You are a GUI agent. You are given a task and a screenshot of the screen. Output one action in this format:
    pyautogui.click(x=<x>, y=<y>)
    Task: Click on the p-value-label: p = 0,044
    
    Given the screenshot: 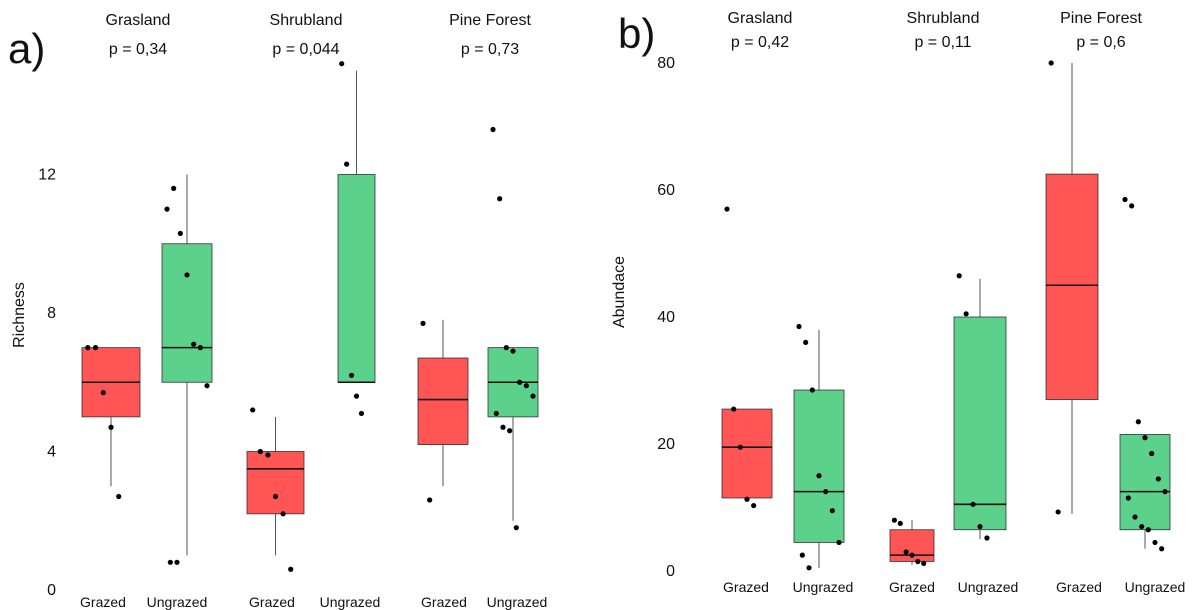 What is the action you would take?
    pyautogui.click(x=305, y=49)
    